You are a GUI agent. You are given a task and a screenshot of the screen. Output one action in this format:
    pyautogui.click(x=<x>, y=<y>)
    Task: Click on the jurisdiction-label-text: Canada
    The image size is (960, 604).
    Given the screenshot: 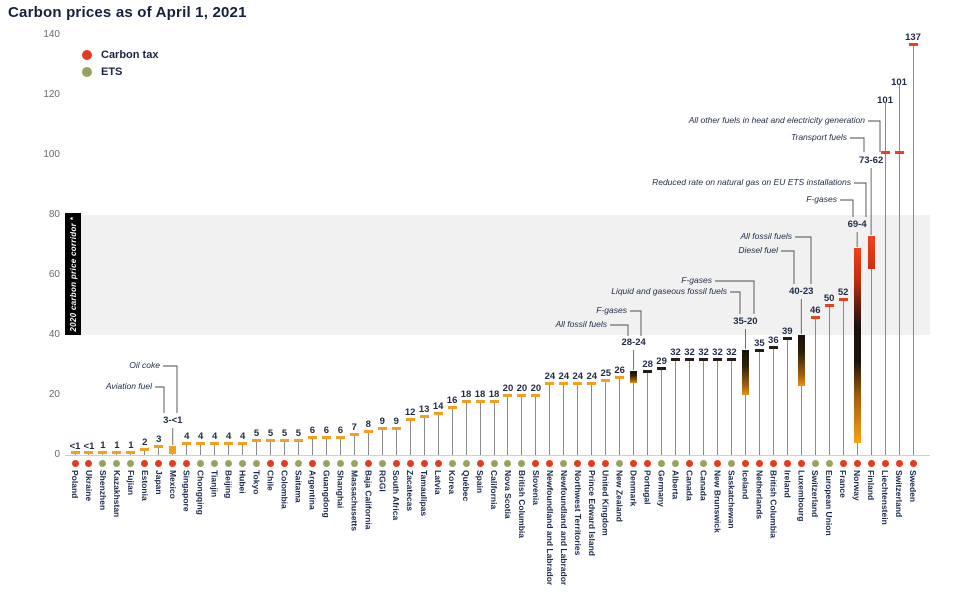 What is the action you would take?
    pyautogui.click(x=703, y=485)
    